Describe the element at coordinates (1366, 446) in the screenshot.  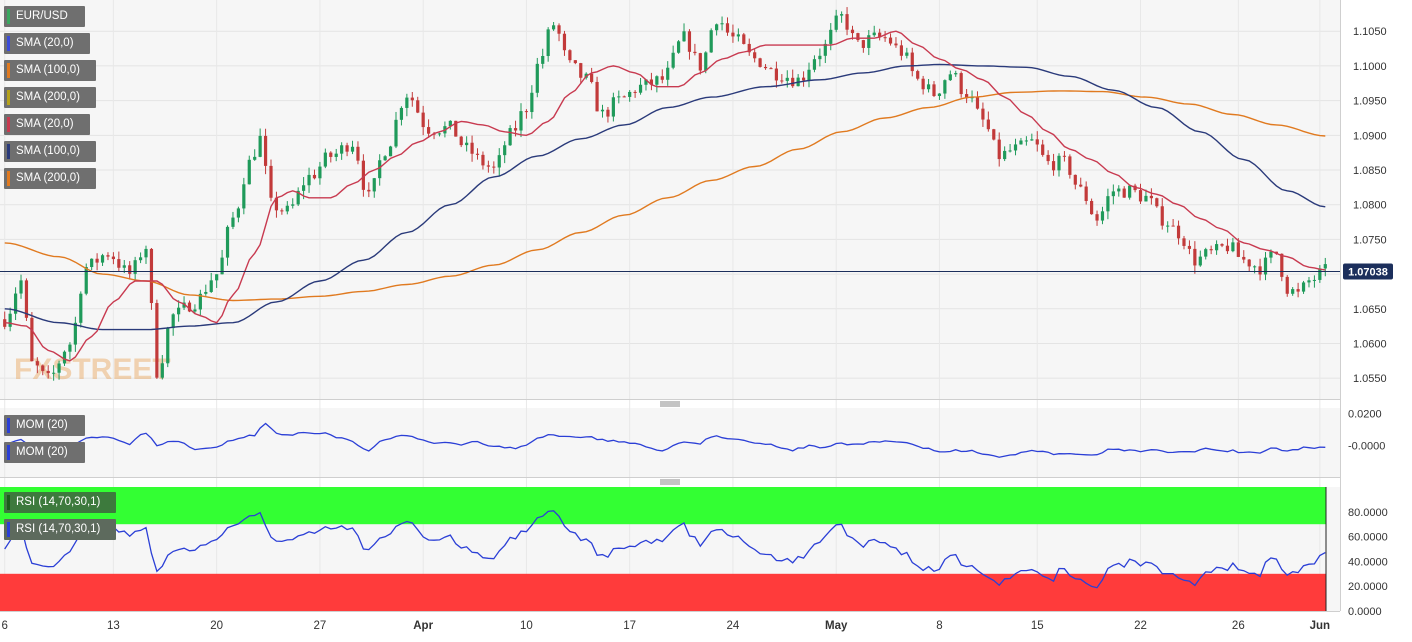
I see `mom-tick-label: -0.0000` at that location.